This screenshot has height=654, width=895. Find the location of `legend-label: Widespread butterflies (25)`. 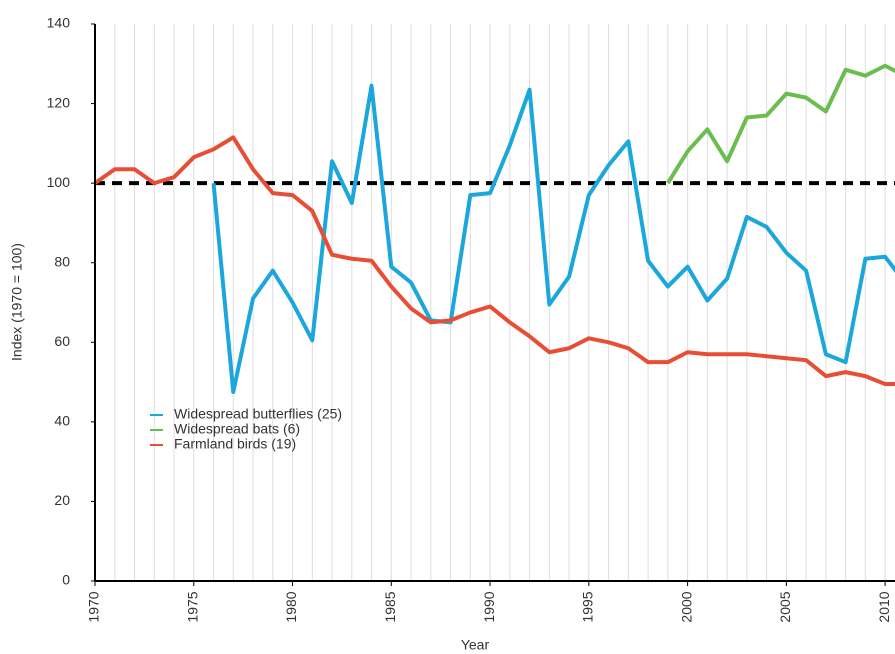

legend-label: Widespread butterflies (25) is located at coordinates (258, 414).